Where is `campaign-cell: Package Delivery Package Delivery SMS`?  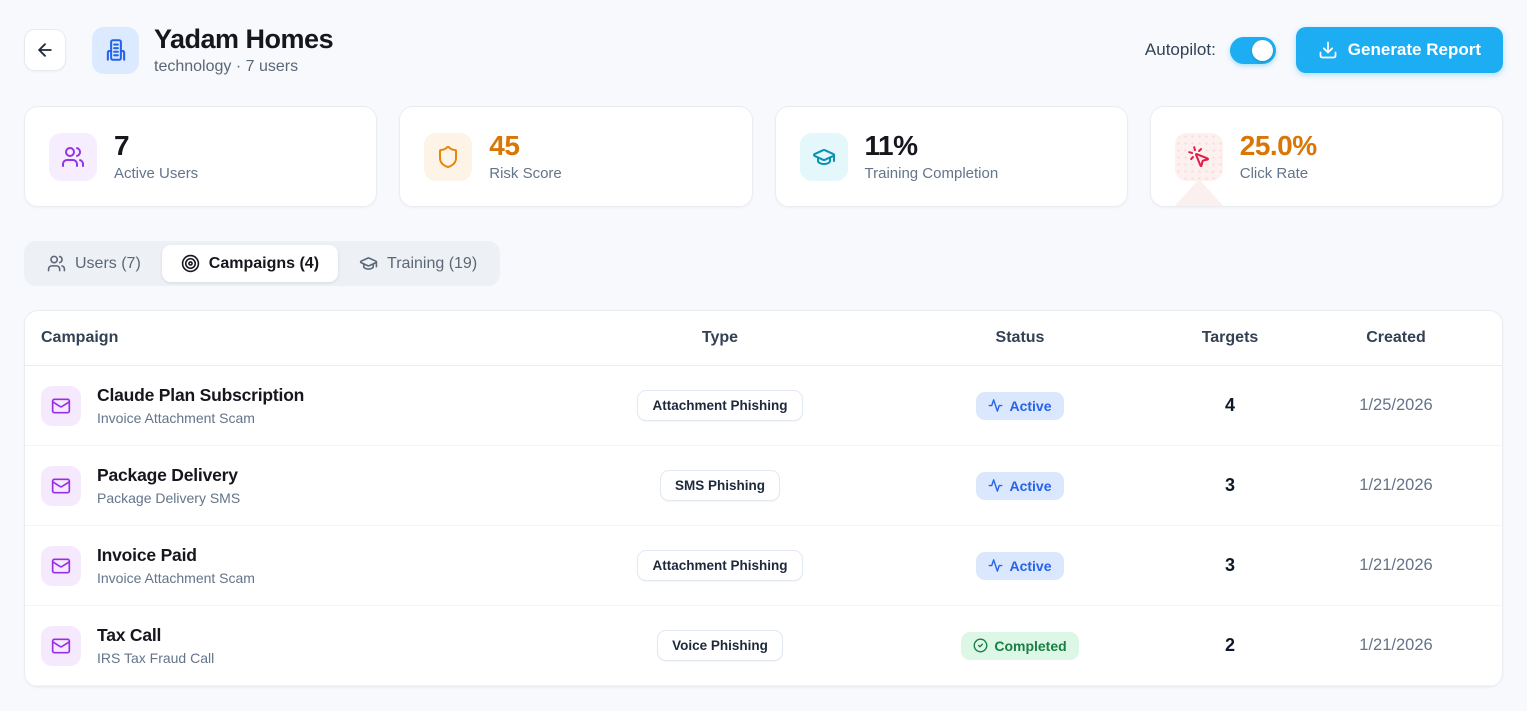
campaign-cell: Package Delivery Package Delivery SMS is located at coordinates (297, 485).